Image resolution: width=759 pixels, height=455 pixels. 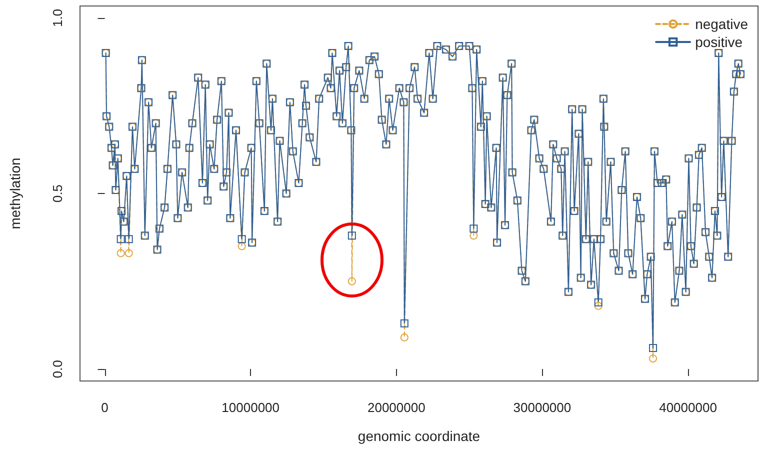 What do you see at coordinates (419, 436) in the screenshot?
I see `x-axis-title: genomic coordinate` at bounding box center [419, 436].